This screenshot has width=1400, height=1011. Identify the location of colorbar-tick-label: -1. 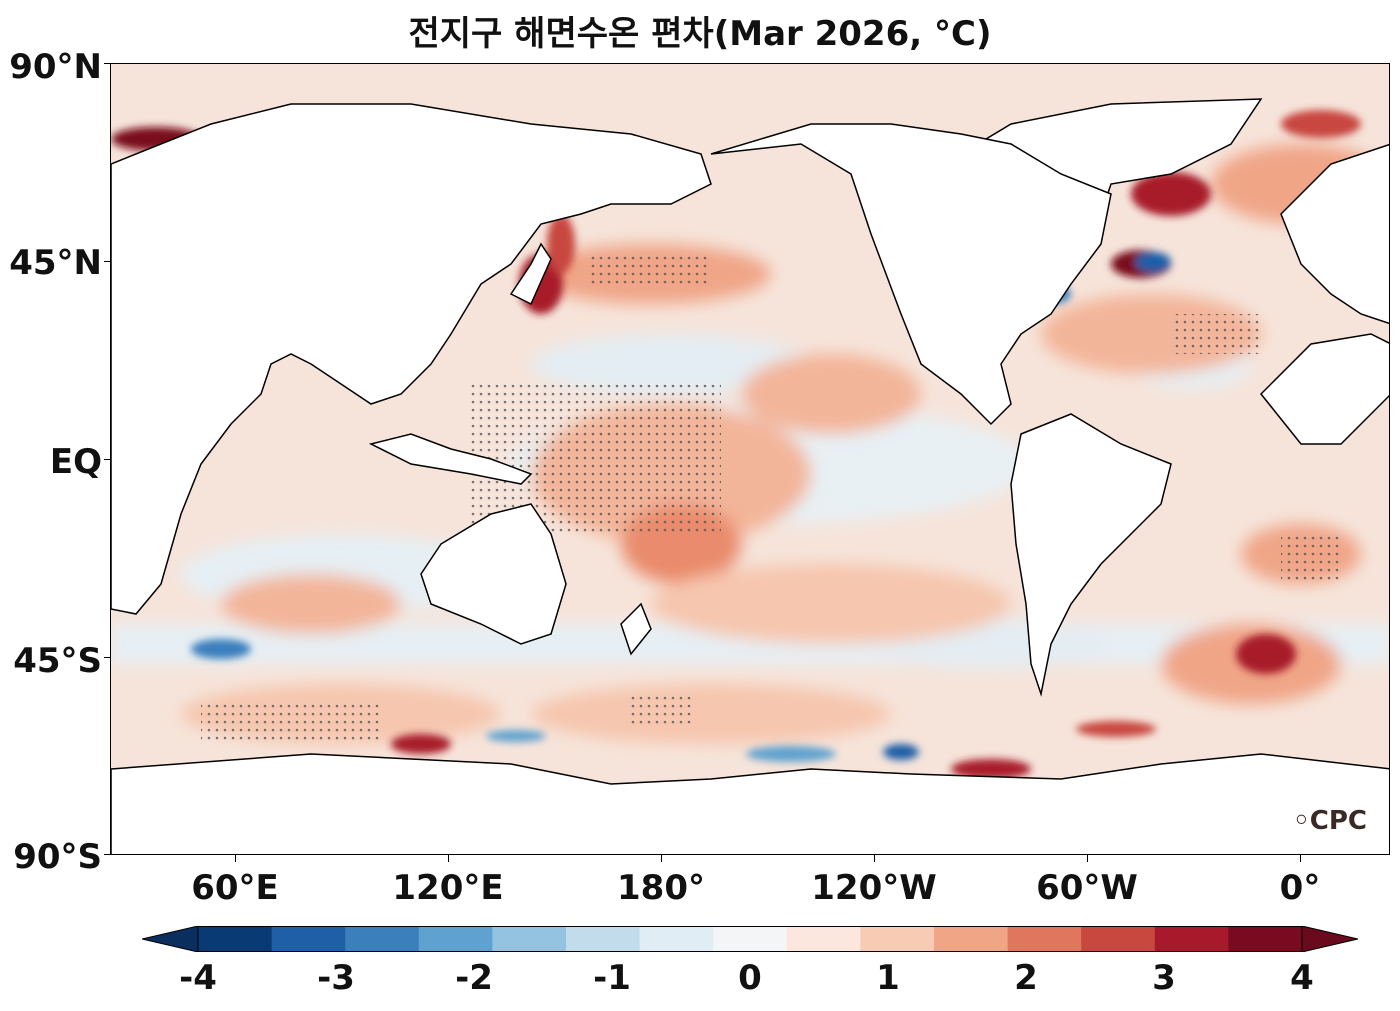
(612, 978).